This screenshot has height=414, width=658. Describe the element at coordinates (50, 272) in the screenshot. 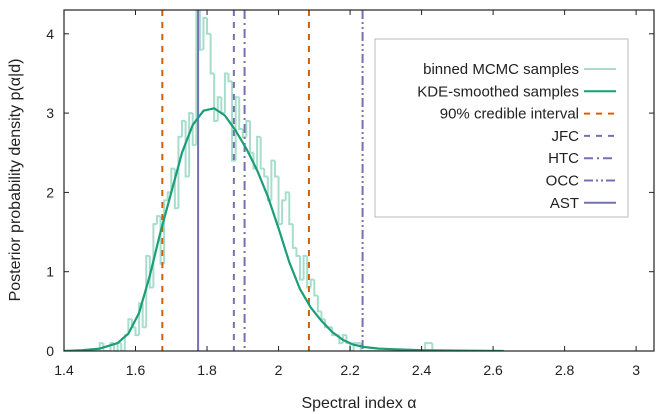

I see `y-tick-label: 1` at that location.